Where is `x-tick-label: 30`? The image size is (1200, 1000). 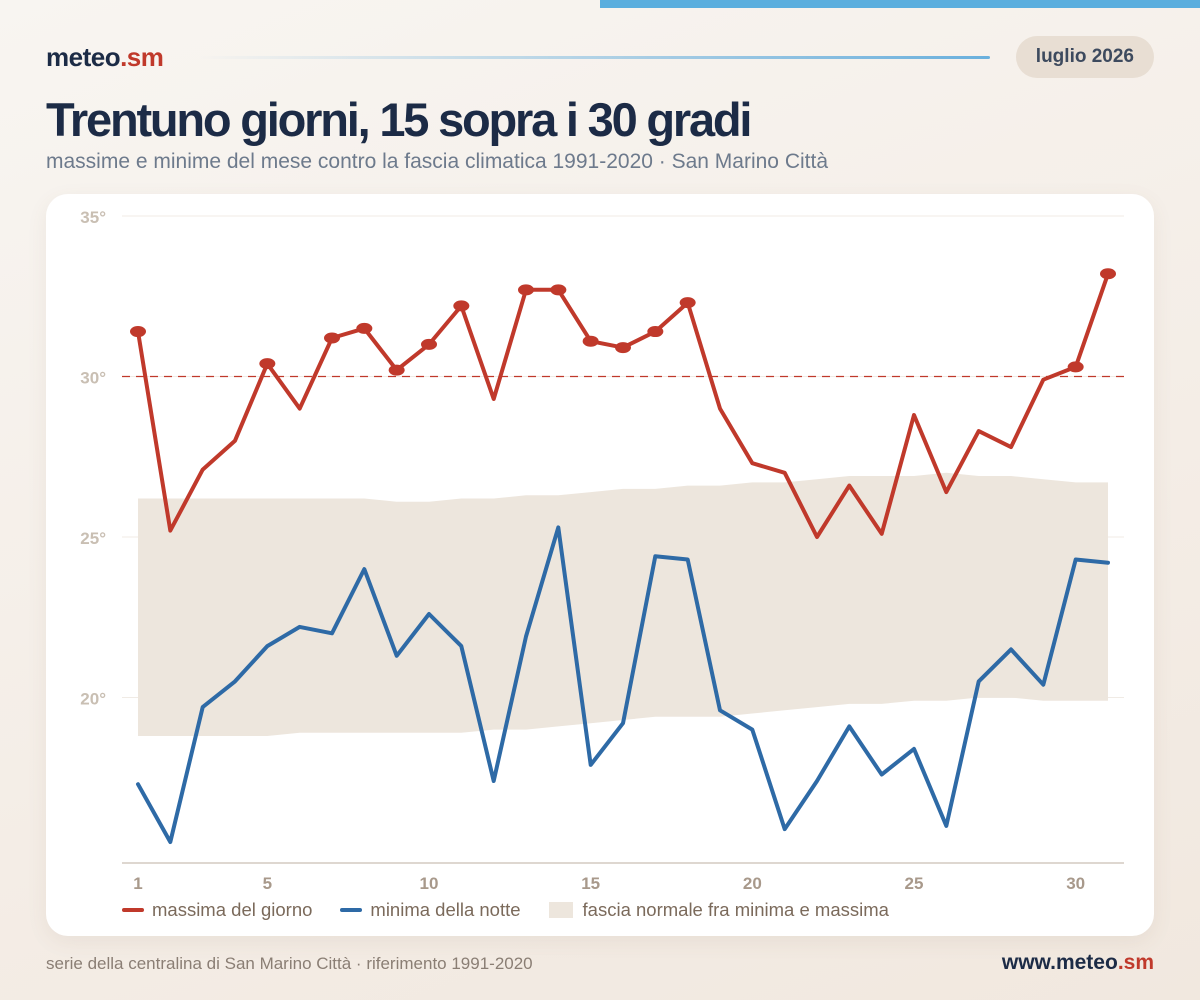
x-tick-label: 30 is located at coordinates (1075, 883).